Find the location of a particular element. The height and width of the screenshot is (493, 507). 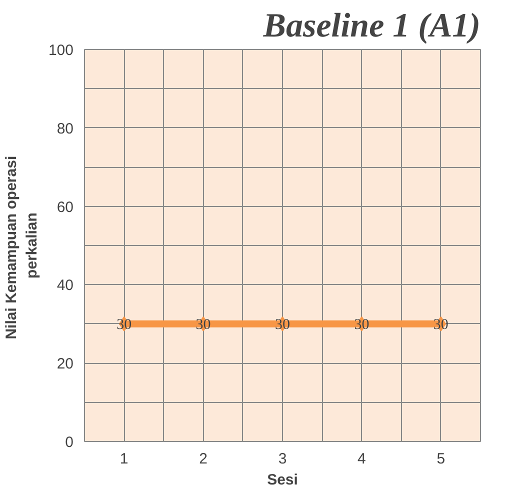

x-tick-label: 5 is located at coordinates (441, 459).